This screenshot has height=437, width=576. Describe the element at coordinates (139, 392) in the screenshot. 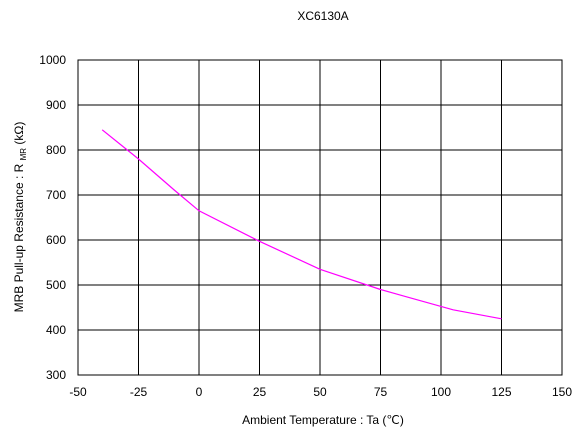

I see `x-tick-label: -25` at that location.